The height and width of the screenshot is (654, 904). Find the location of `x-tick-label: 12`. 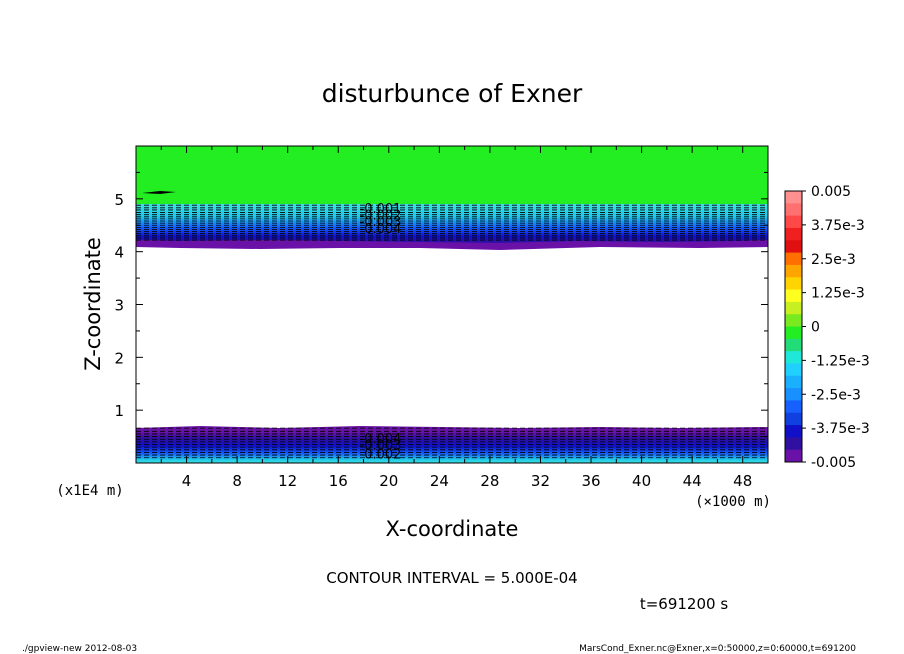

x-tick-label: 12 is located at coordinates (287, 481).